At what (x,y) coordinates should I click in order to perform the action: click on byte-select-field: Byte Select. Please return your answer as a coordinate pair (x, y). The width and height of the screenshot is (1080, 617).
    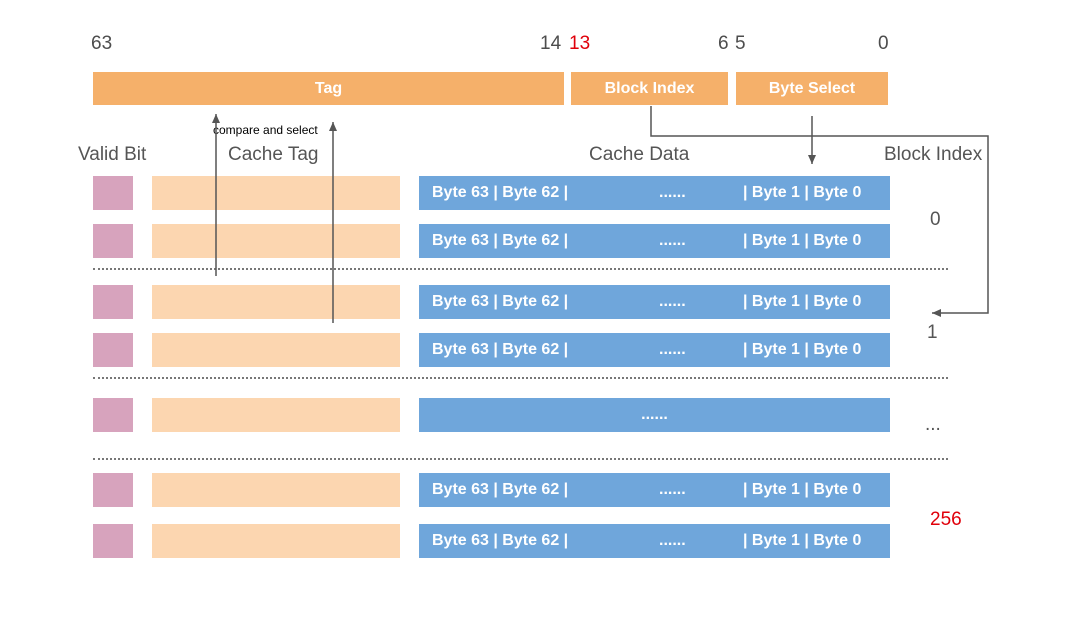
    Looking at the image, I should click on (812, 88).